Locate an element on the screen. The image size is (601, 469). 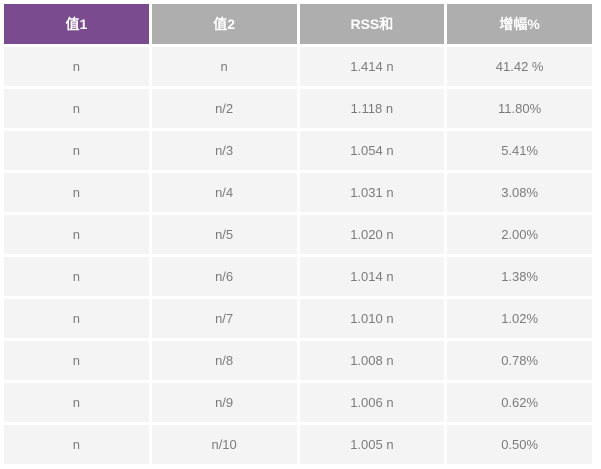
table-cell: 0.50% is located at coordinates (519, 444).